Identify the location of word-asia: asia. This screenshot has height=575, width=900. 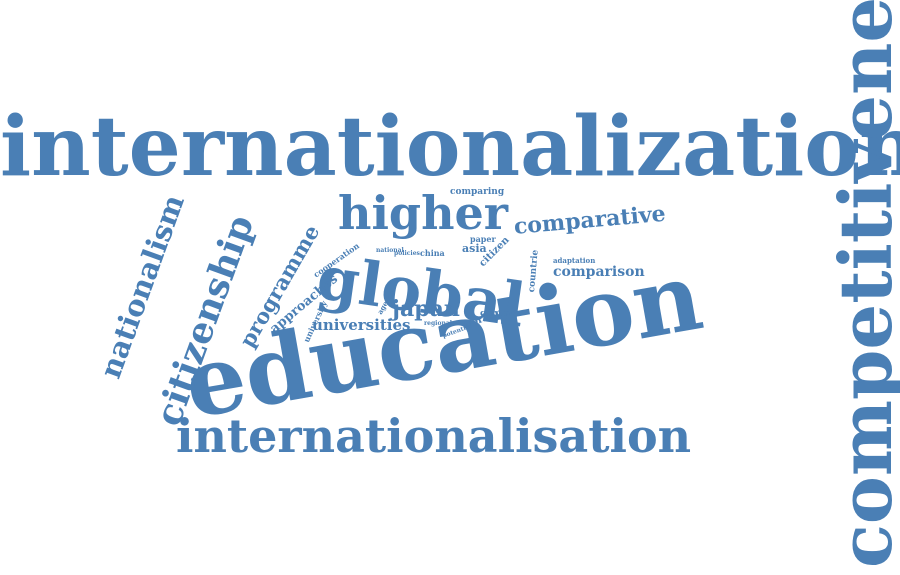
(474, 248).